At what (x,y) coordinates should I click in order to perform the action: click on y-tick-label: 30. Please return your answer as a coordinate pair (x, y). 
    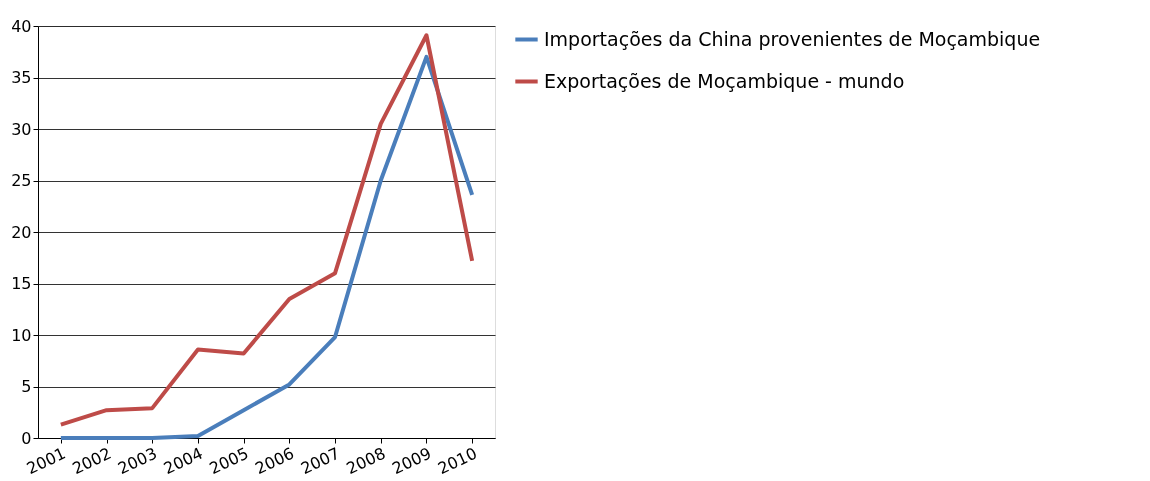
    Looking at the image, I should click on (21, 129).